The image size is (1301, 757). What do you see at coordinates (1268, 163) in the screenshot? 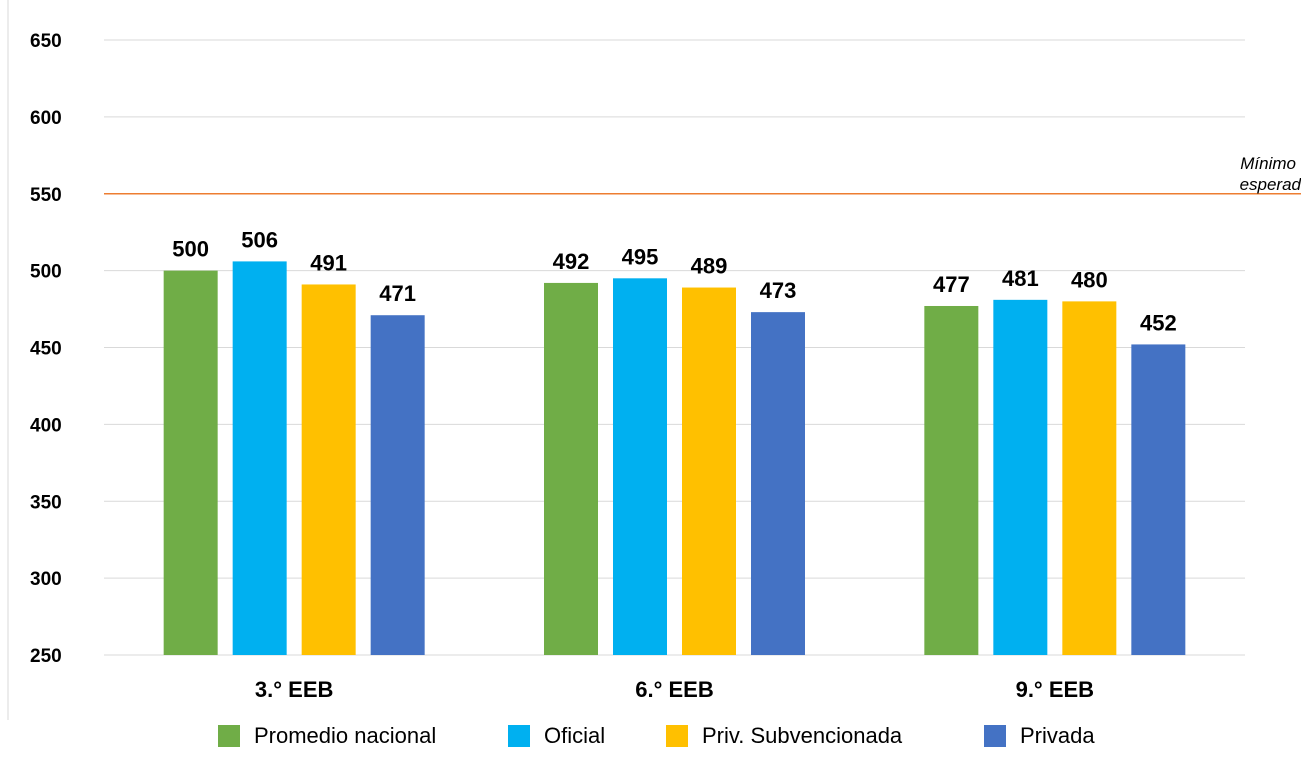
I see `reference-label-line1: Mínimo` at bounding box center [1268, 163].